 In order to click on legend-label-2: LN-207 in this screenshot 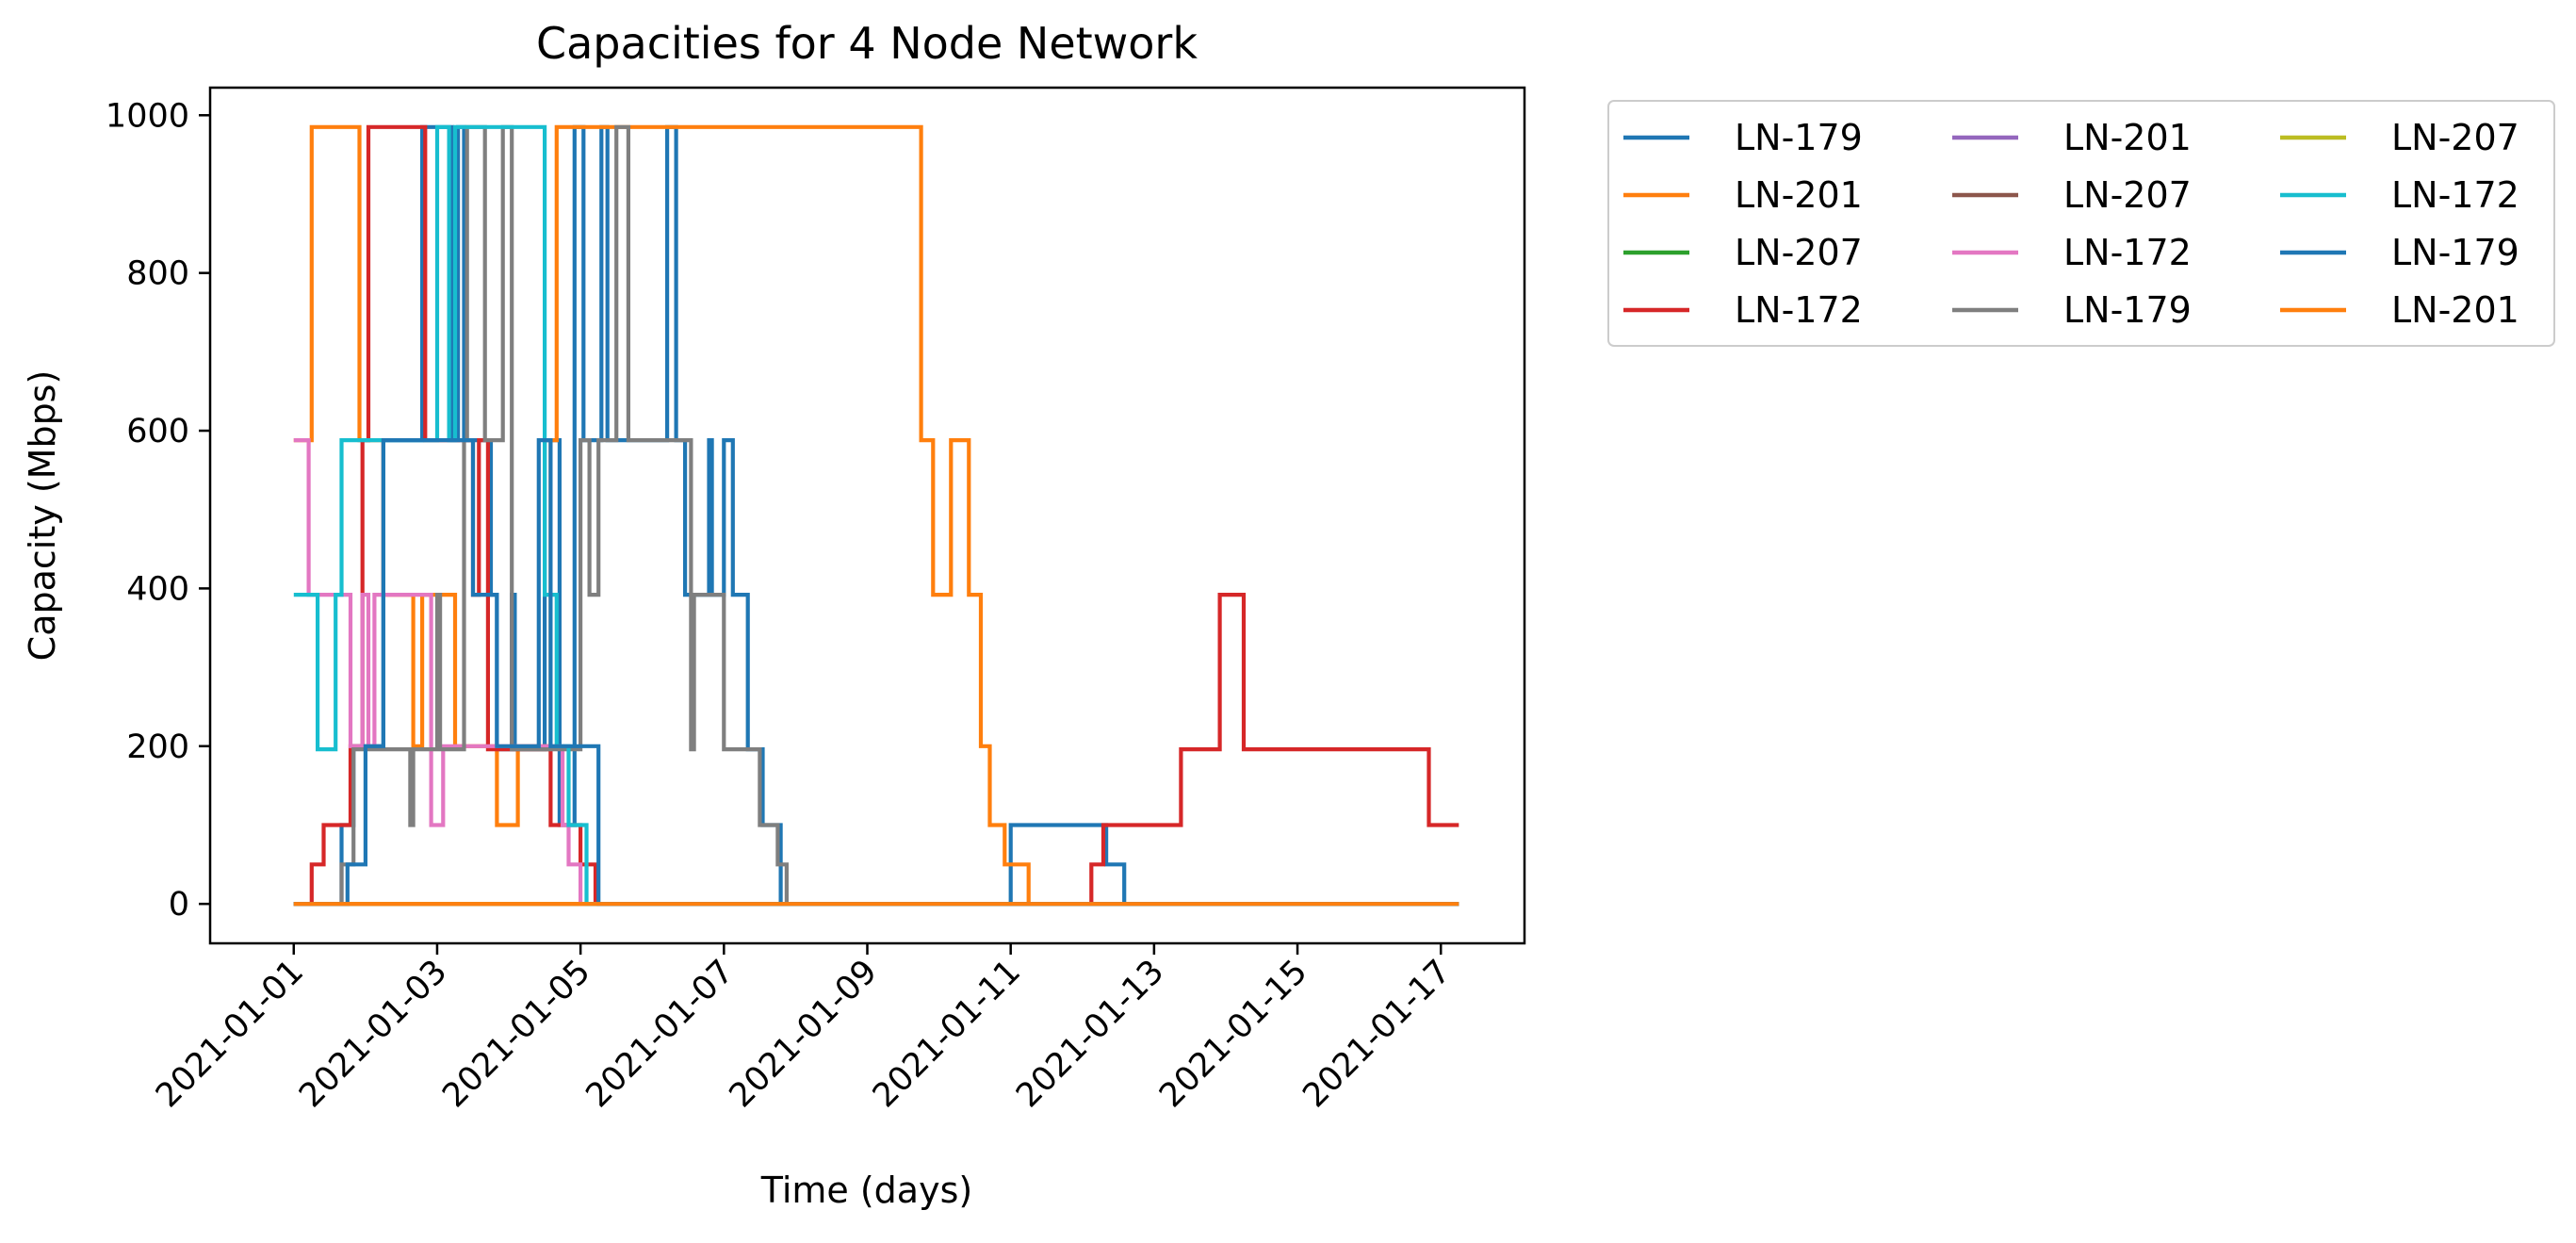, I will do `click(1799, 253)`.